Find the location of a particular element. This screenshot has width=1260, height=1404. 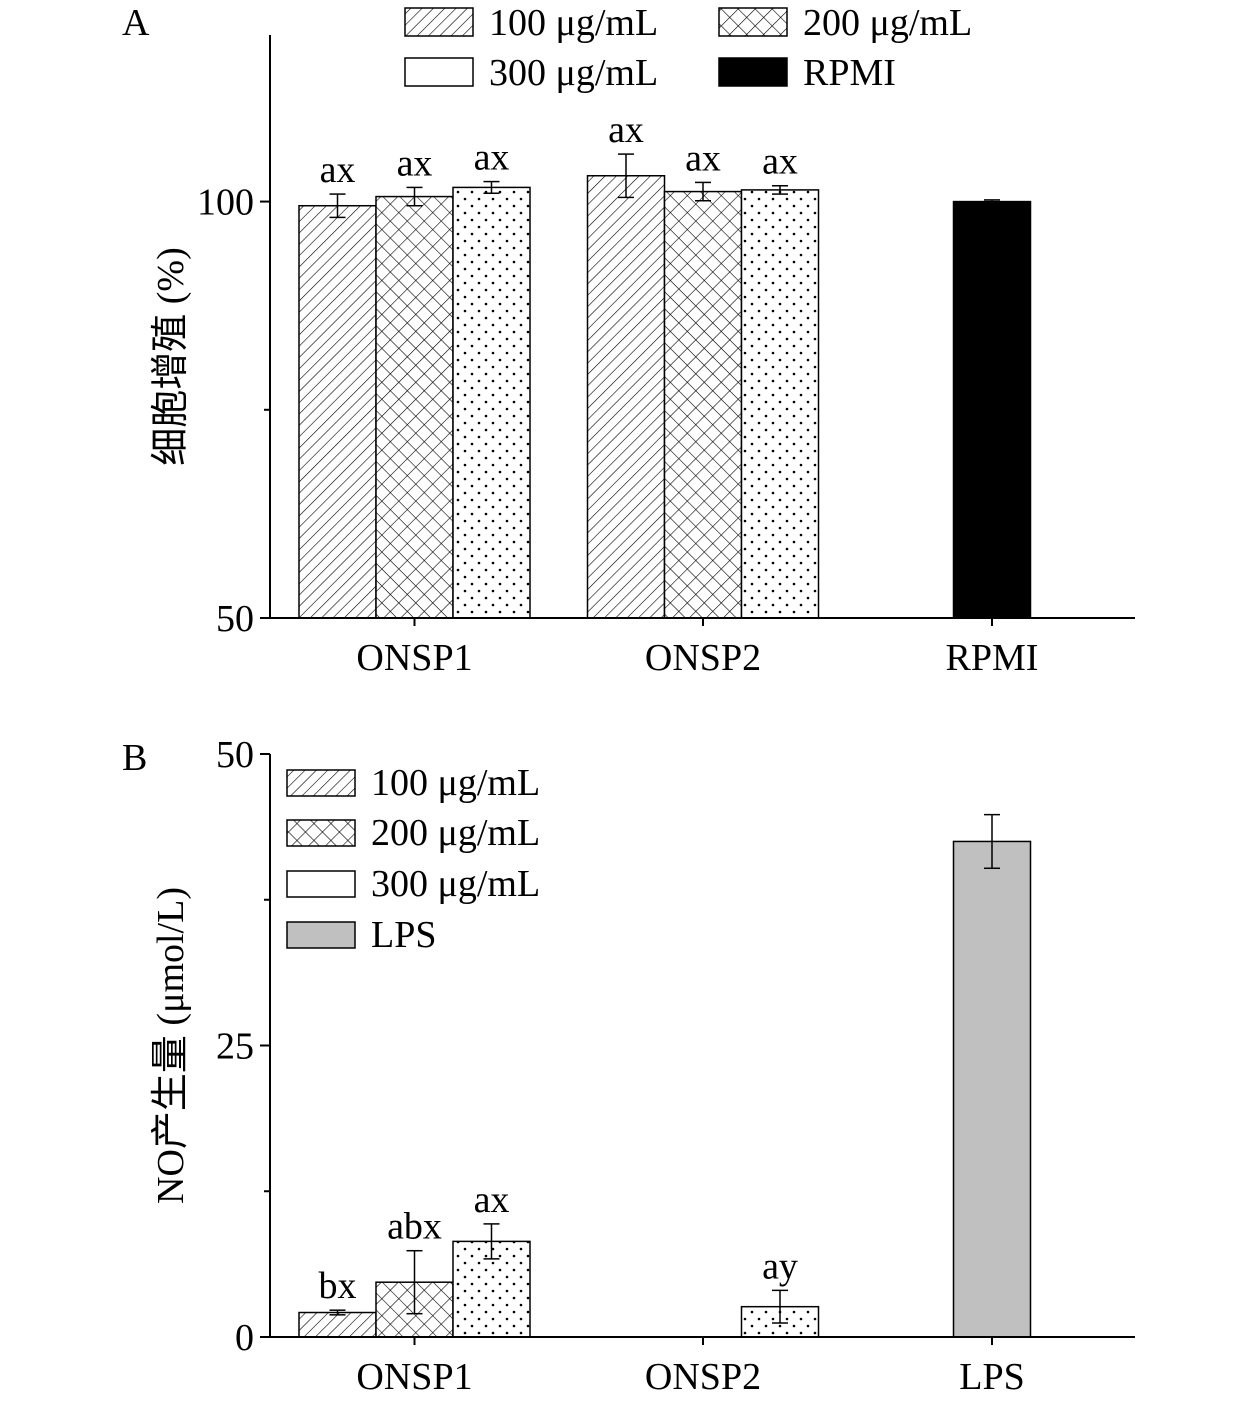

legend-label: LPS is located at coordinates (403, 935).